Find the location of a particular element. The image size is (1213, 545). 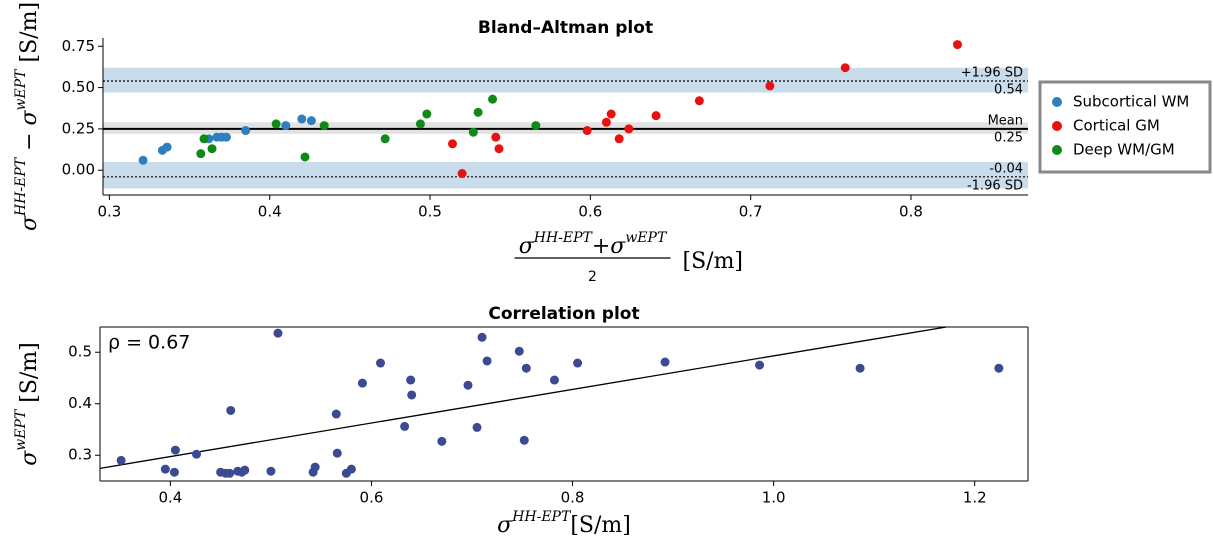

annotation: ρ = 0.67 is located at coordinates (149, 343).